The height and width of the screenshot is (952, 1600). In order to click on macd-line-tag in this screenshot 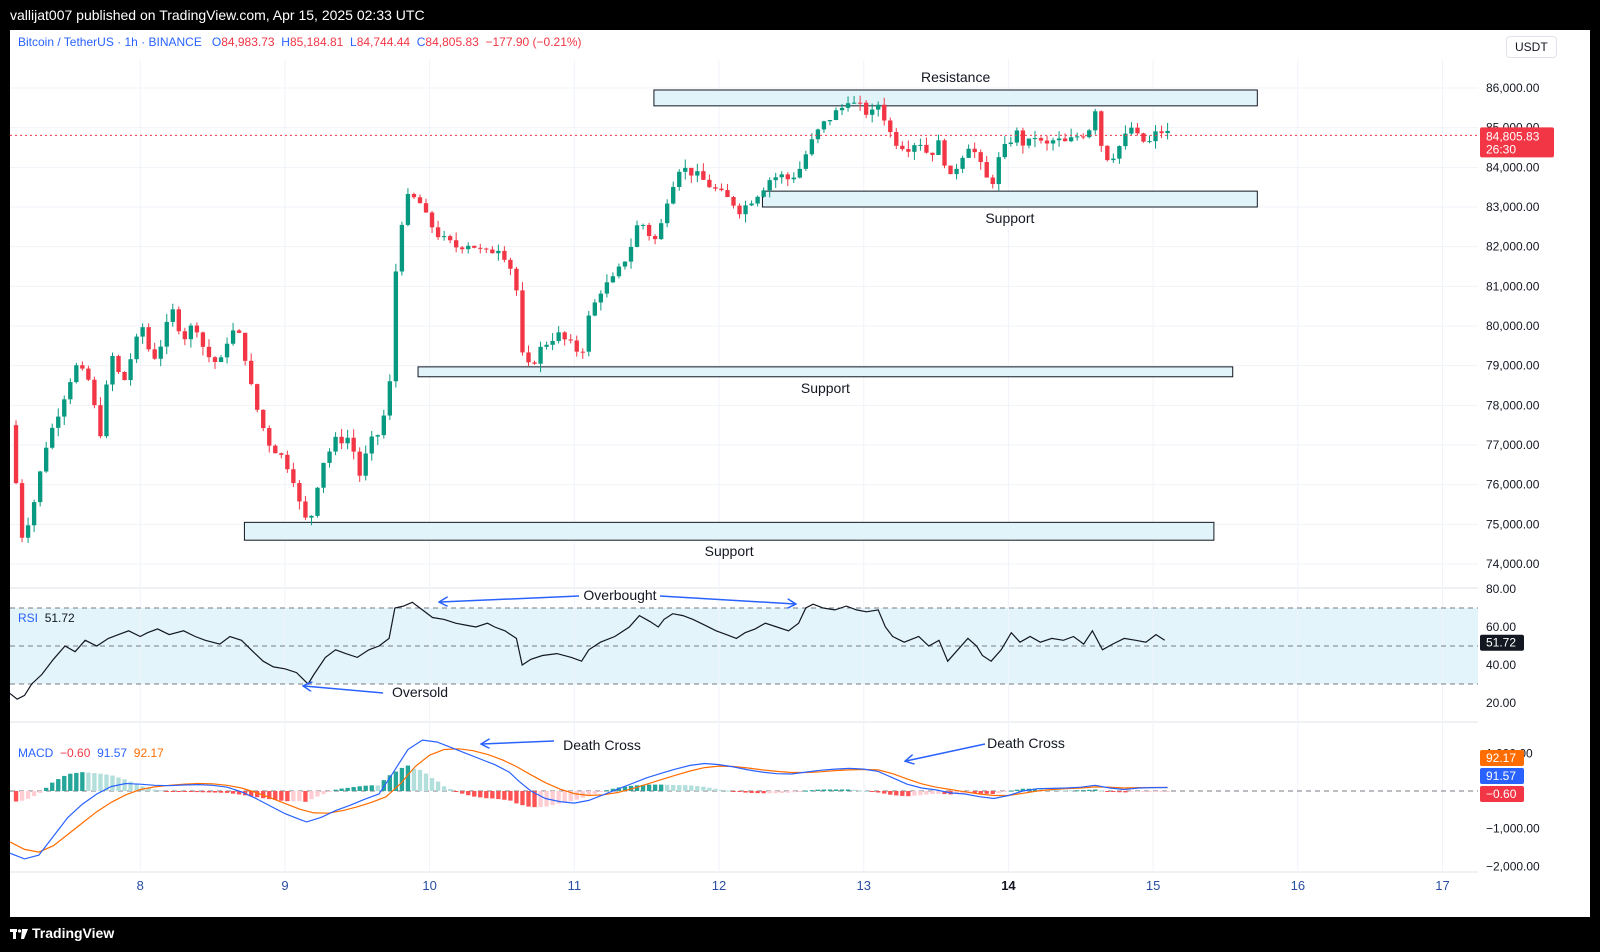, I will do `click(1502, 776)`.